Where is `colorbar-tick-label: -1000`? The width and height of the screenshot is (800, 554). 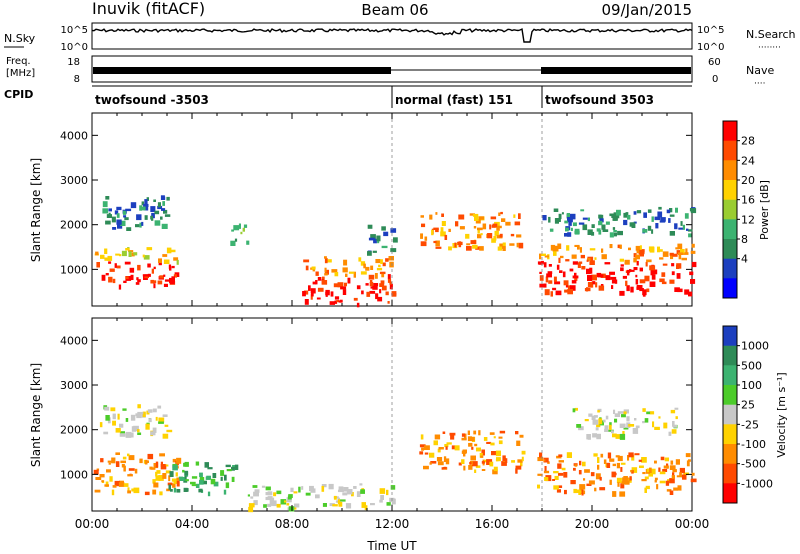
colorbar-tick-label: -1000 is located at coordinates (757, 483).